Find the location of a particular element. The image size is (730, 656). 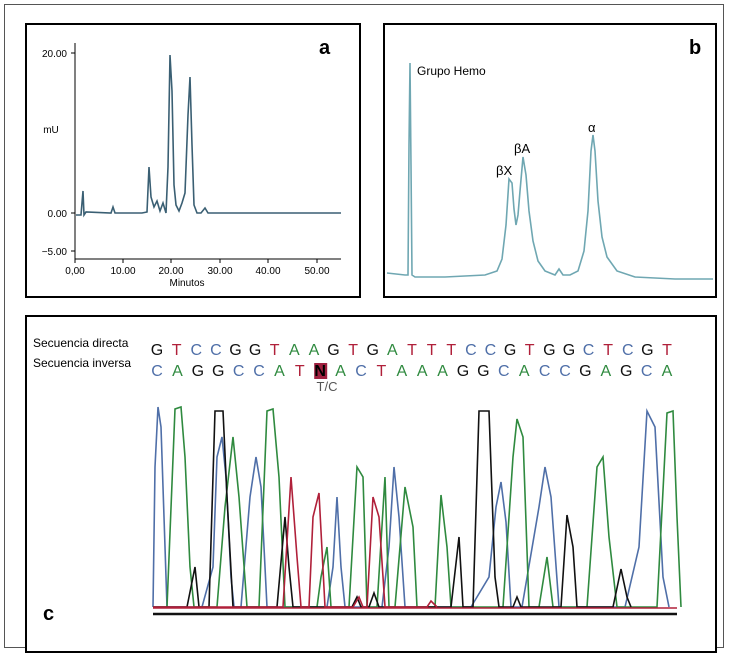

panel-a-ylabel: mU is located at coordinates (51, 130).